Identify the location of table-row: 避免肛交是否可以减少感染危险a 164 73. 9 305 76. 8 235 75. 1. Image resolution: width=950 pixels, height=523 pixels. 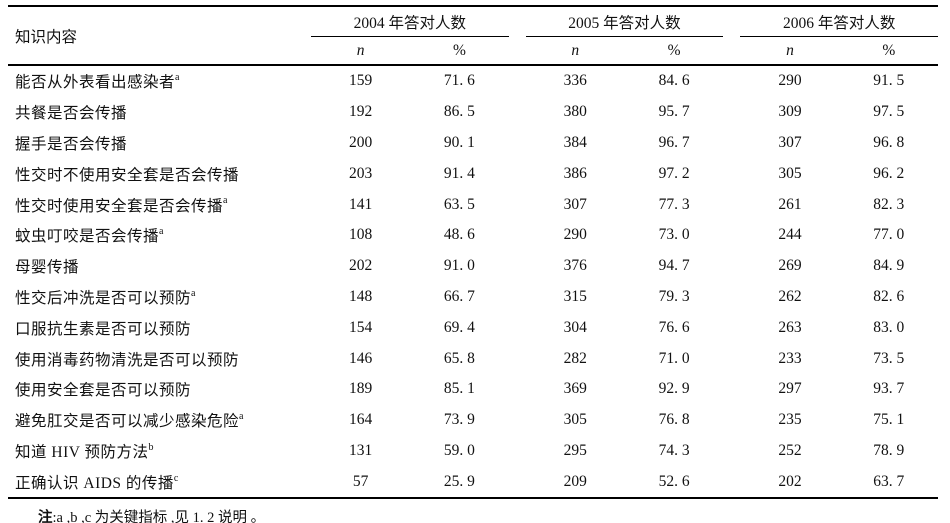
(473, 420).